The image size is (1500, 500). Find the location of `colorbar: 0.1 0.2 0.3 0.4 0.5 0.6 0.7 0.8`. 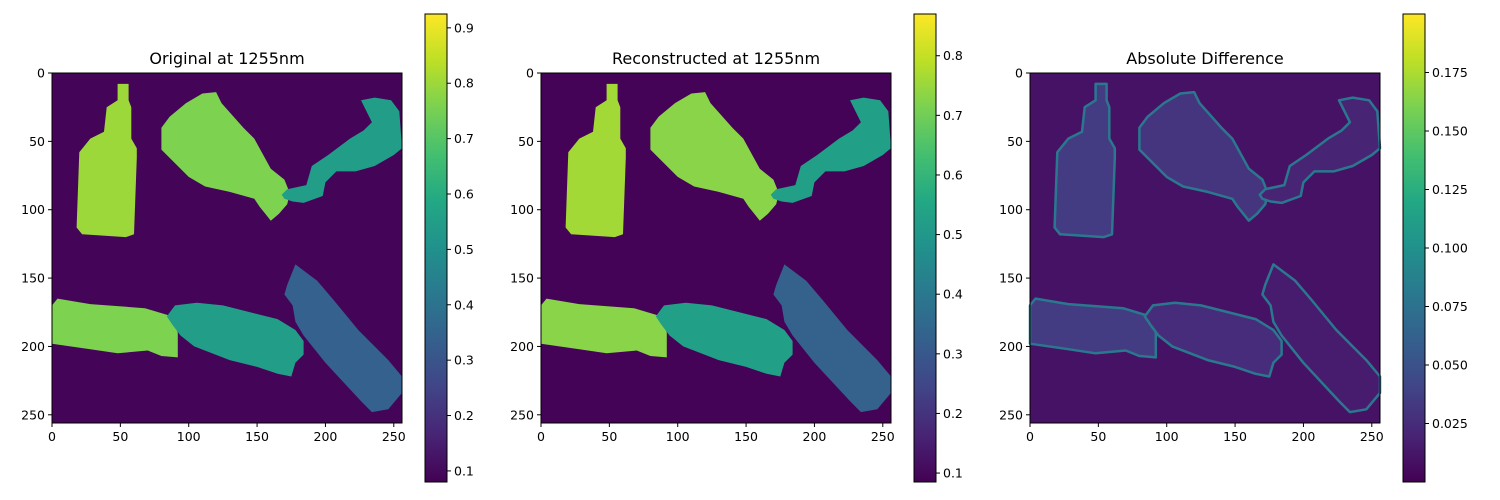

colorbar: 0.1 0.2 0.3 0.4 0.5 0.6 0.7 0.8 is located at coordinates (938, 248).